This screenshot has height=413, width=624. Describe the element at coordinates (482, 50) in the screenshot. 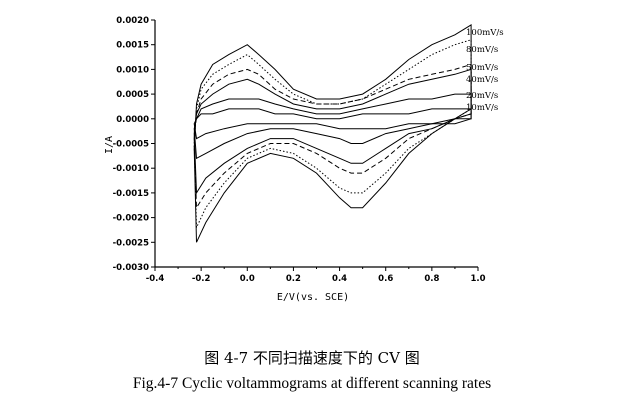

I see `legend-label: 80mV/s` at that location.